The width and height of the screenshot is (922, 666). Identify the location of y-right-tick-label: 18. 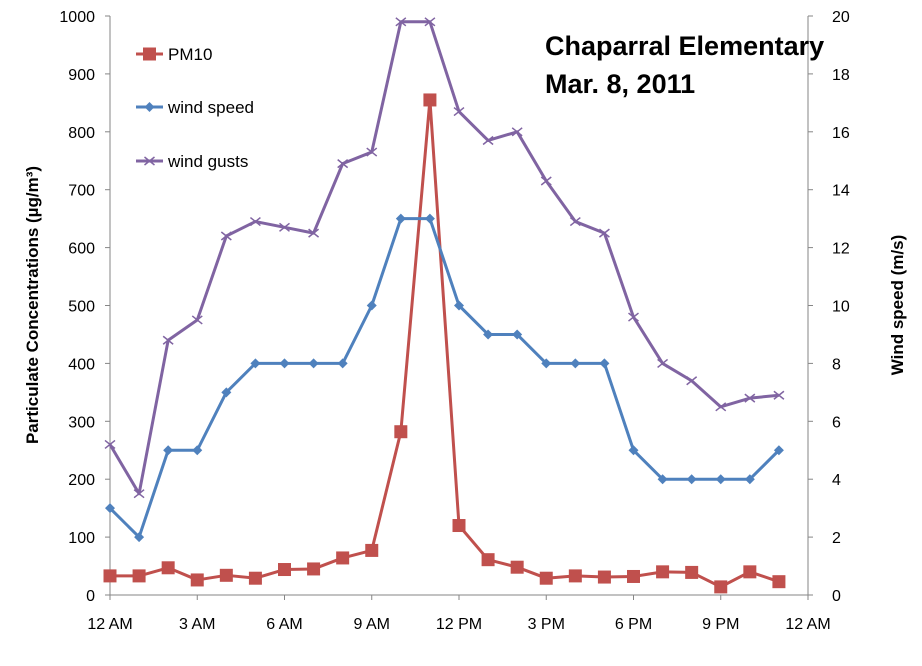
(841, 75).